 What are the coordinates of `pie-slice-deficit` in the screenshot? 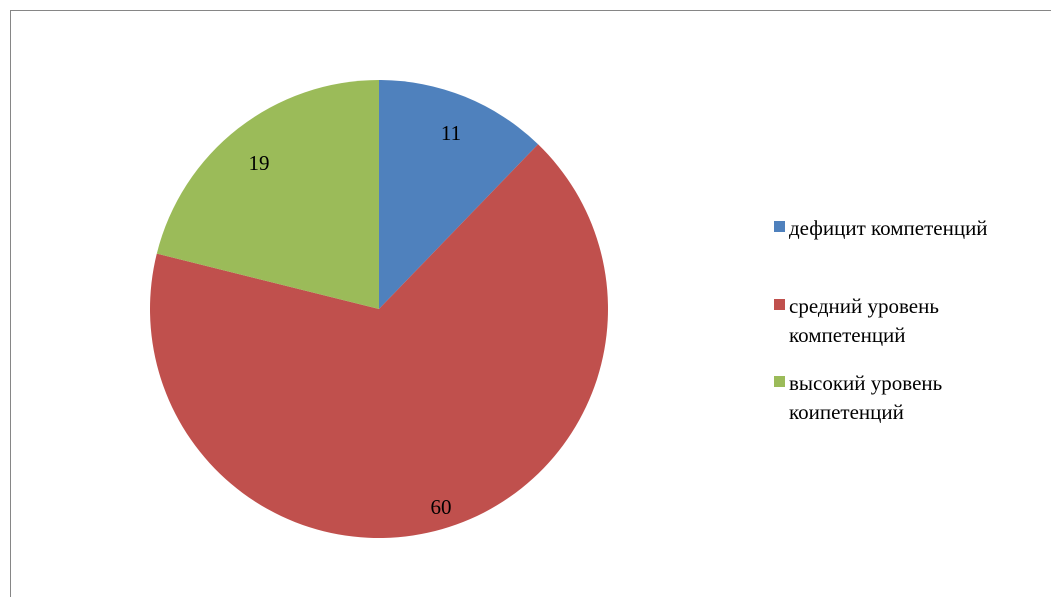 It's located at (459, 194).